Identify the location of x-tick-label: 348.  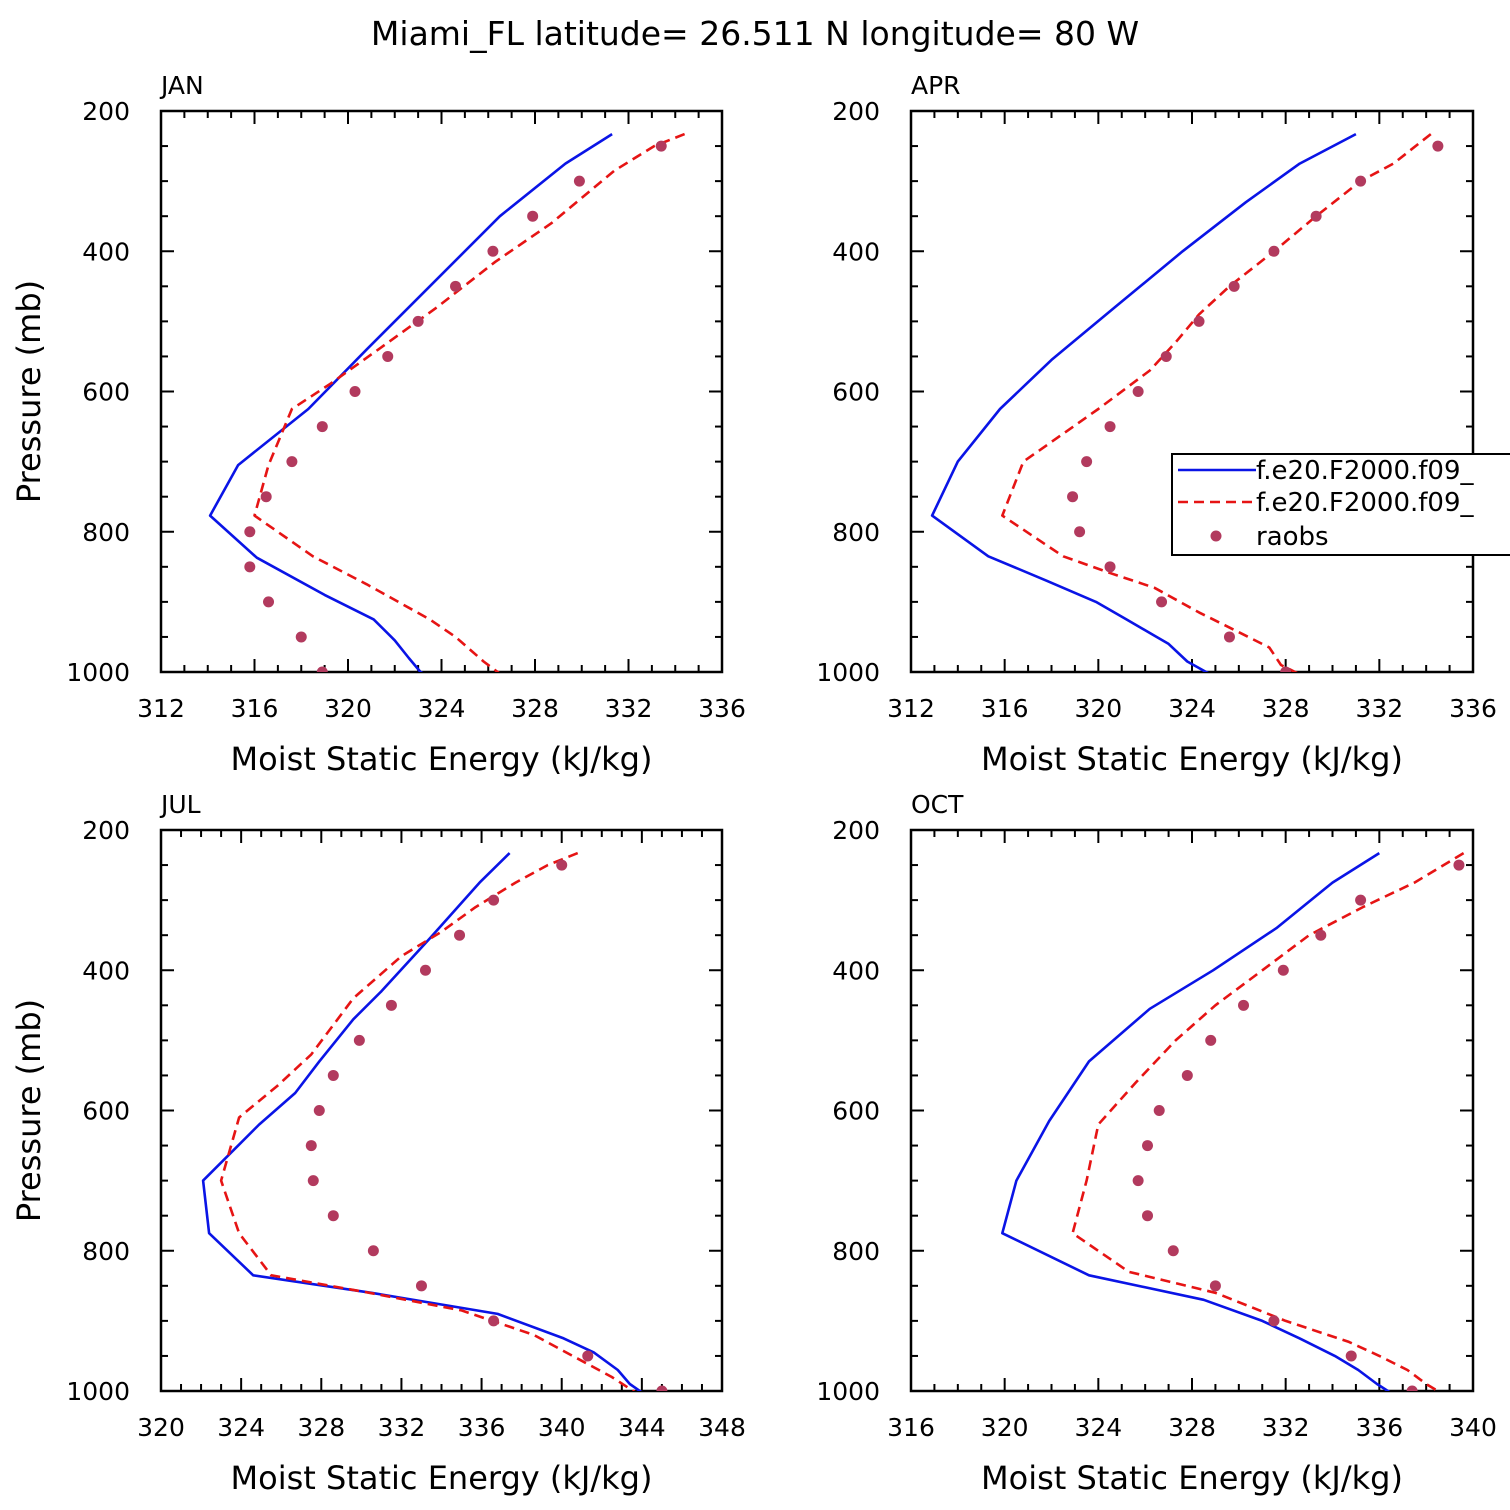
(722, 1427).